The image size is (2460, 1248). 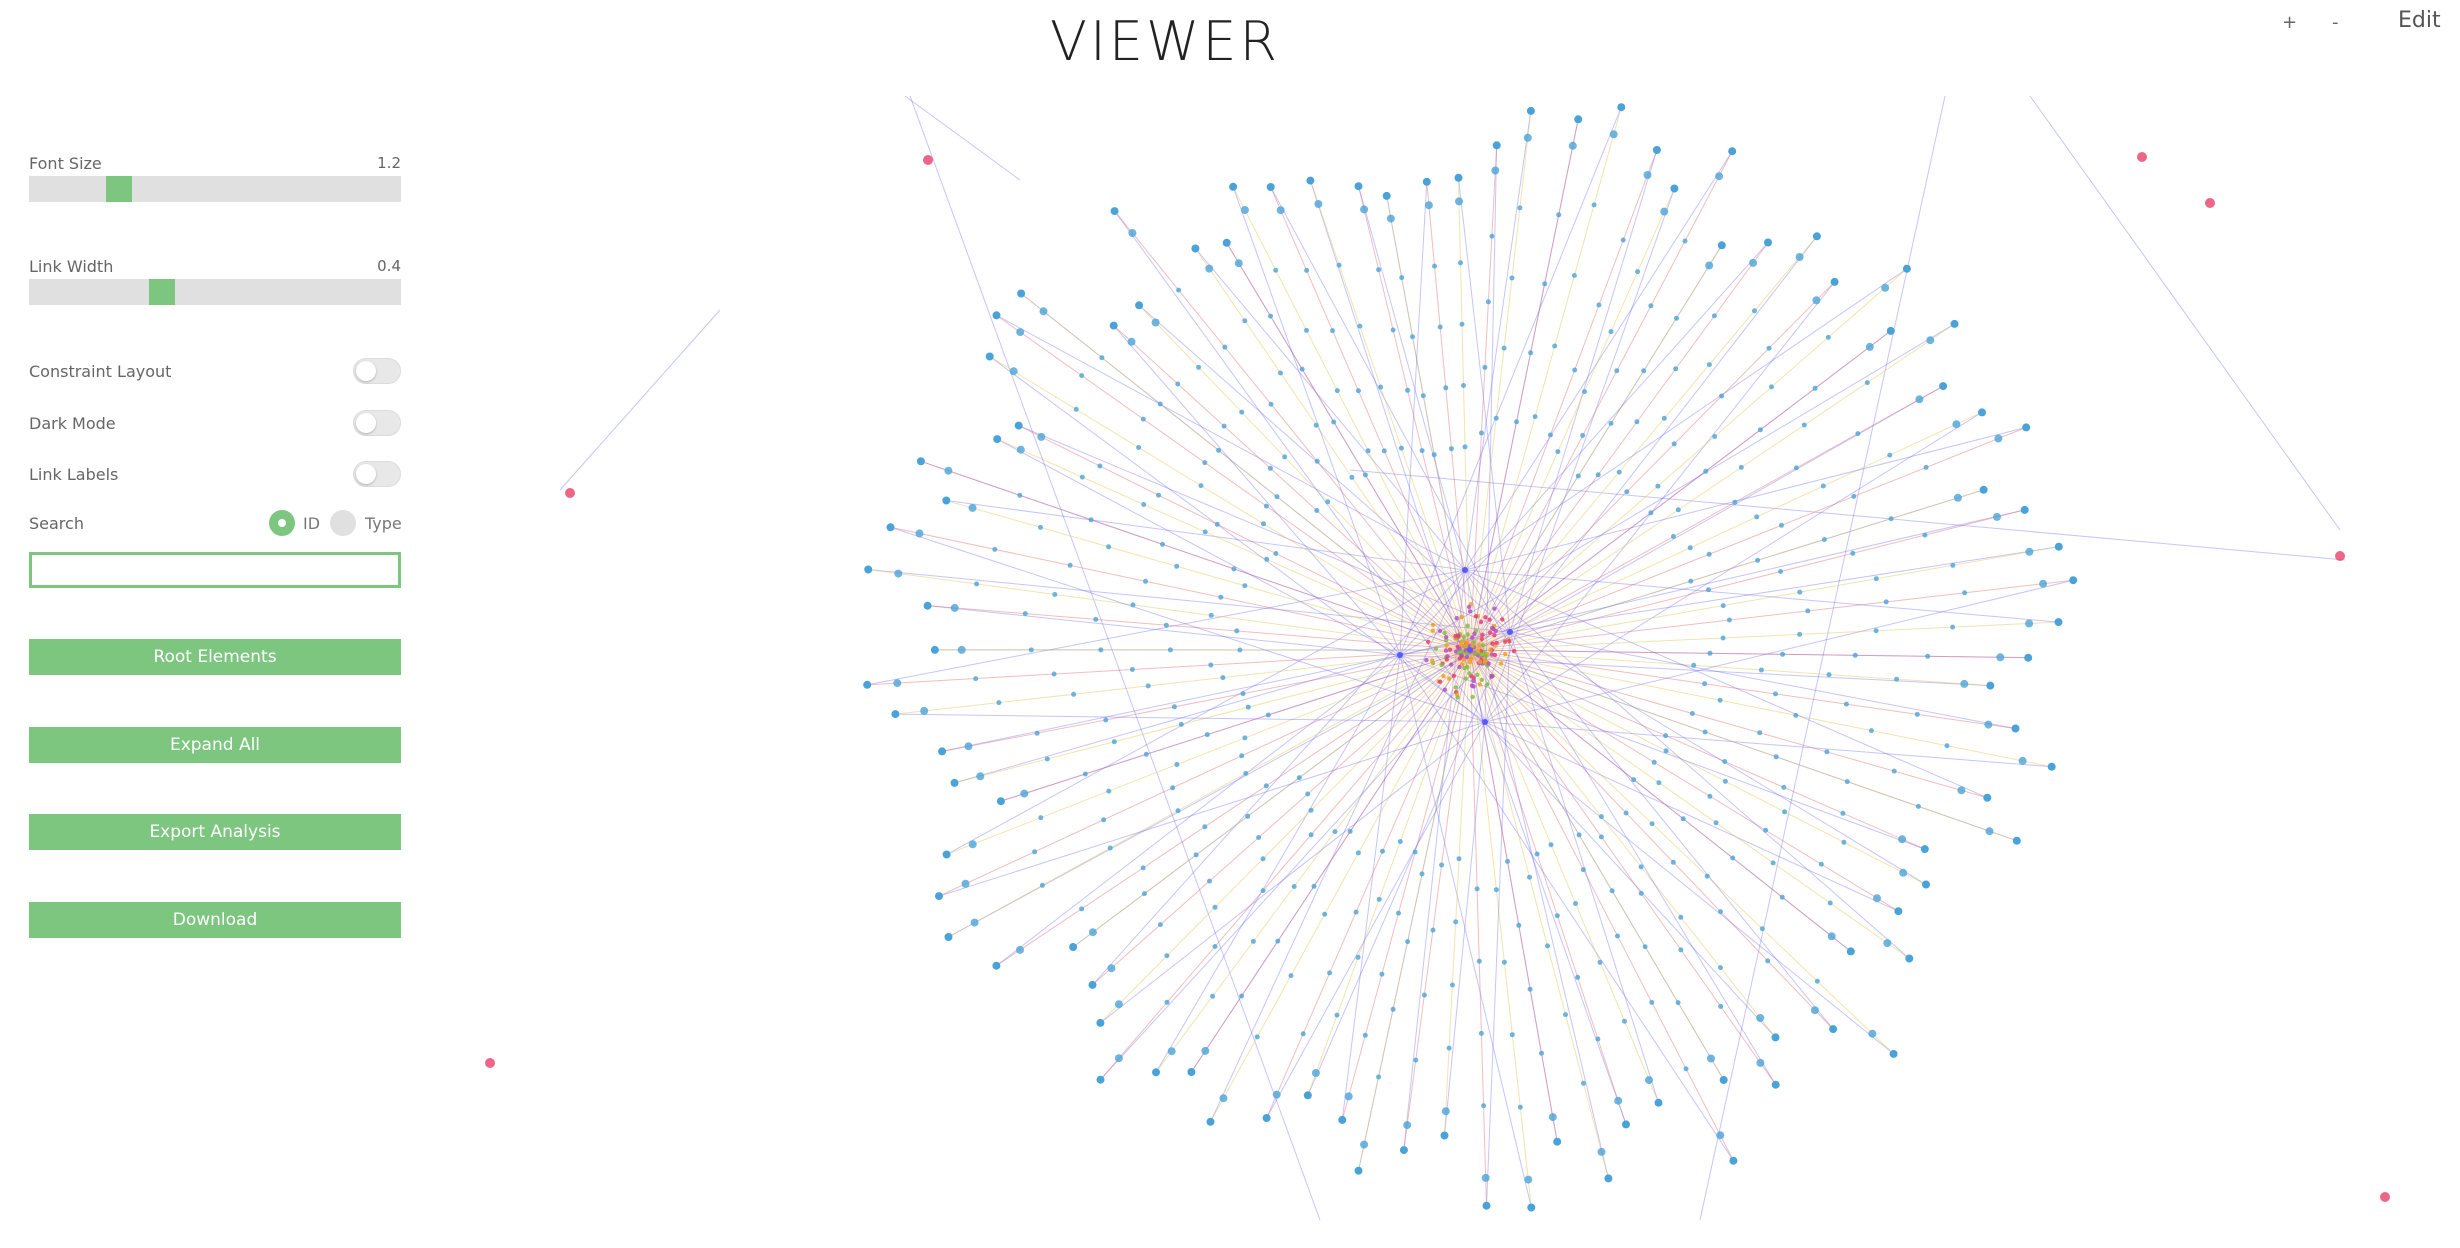 I want to click on hub-node, so click(x=1465, y=570).